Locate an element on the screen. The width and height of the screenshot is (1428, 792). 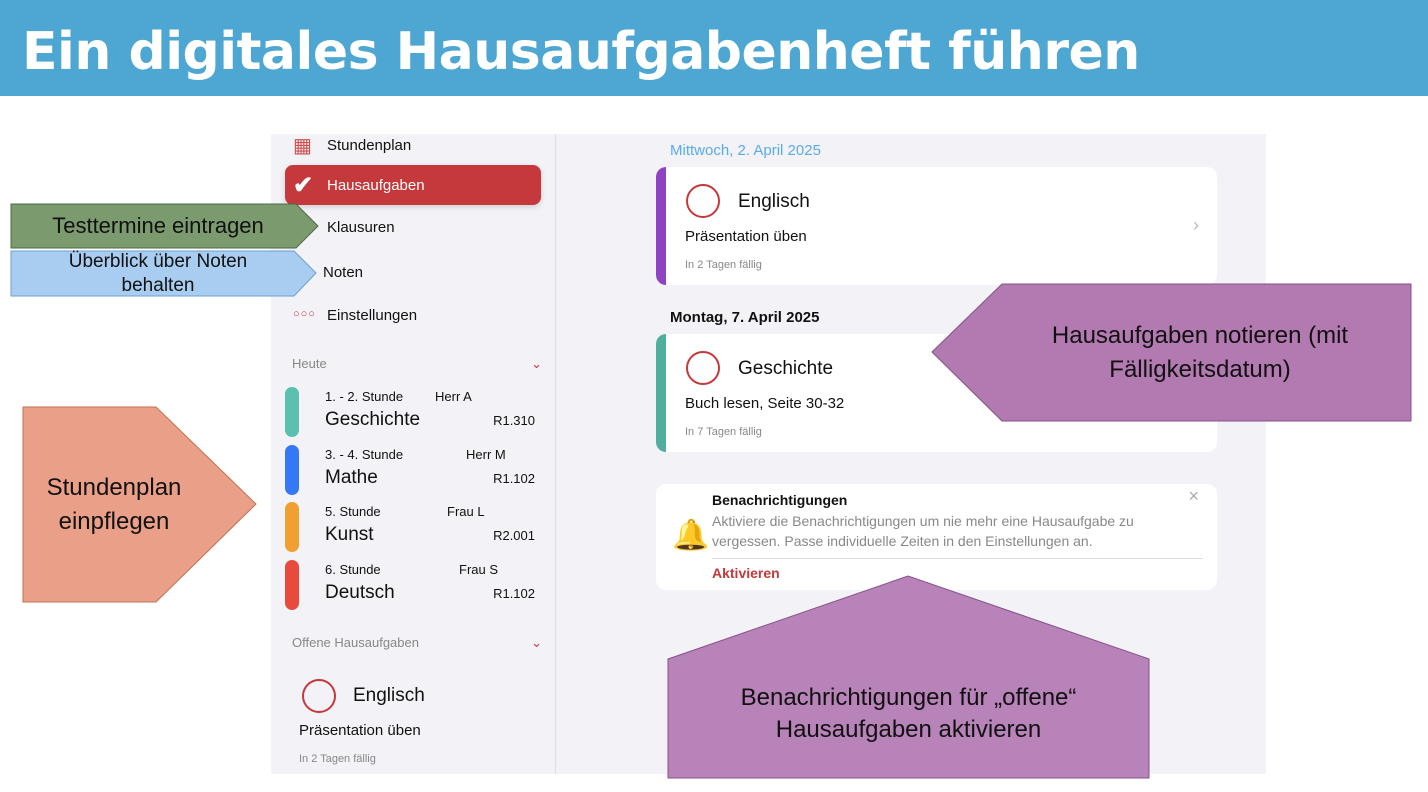
close-icon: × is located at coordinates (1193, 496).